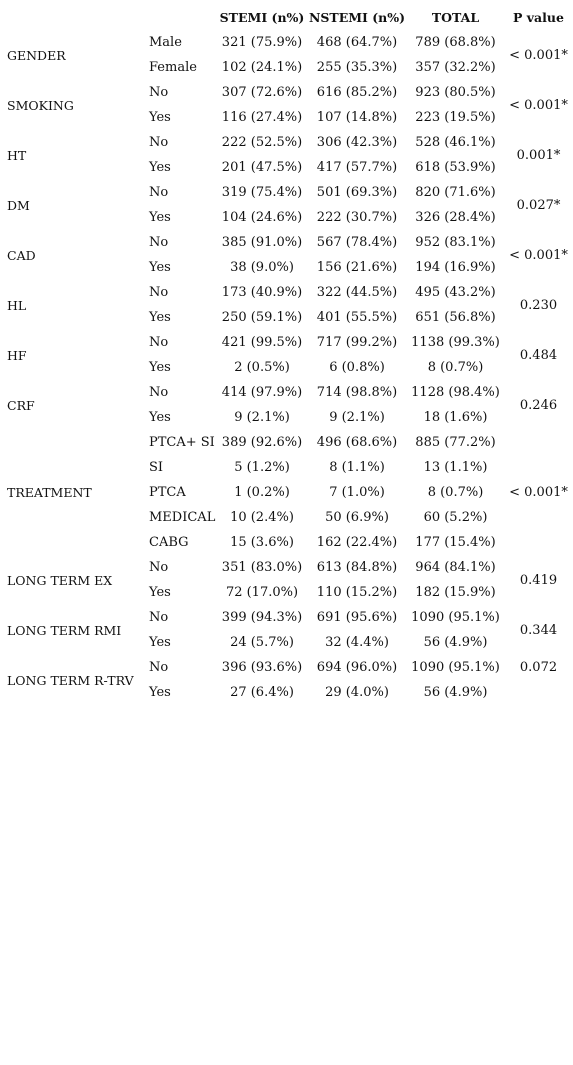 The image size is (573, 1065). I want to click on variable-name-cell: CAD, so click(21, 255).